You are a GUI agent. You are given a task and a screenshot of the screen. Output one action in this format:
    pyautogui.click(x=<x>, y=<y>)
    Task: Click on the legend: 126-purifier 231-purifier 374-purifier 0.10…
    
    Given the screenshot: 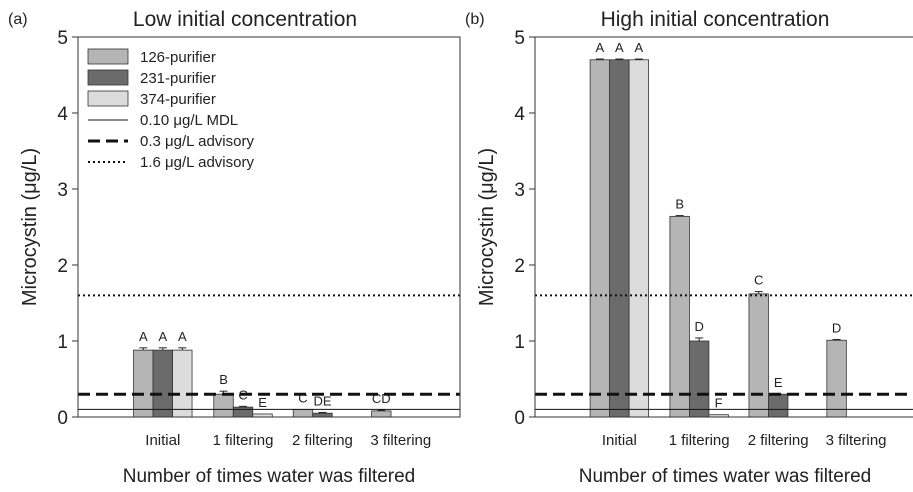 What is the action you would take?
    pyautogui.click(x=170, y=109)
    